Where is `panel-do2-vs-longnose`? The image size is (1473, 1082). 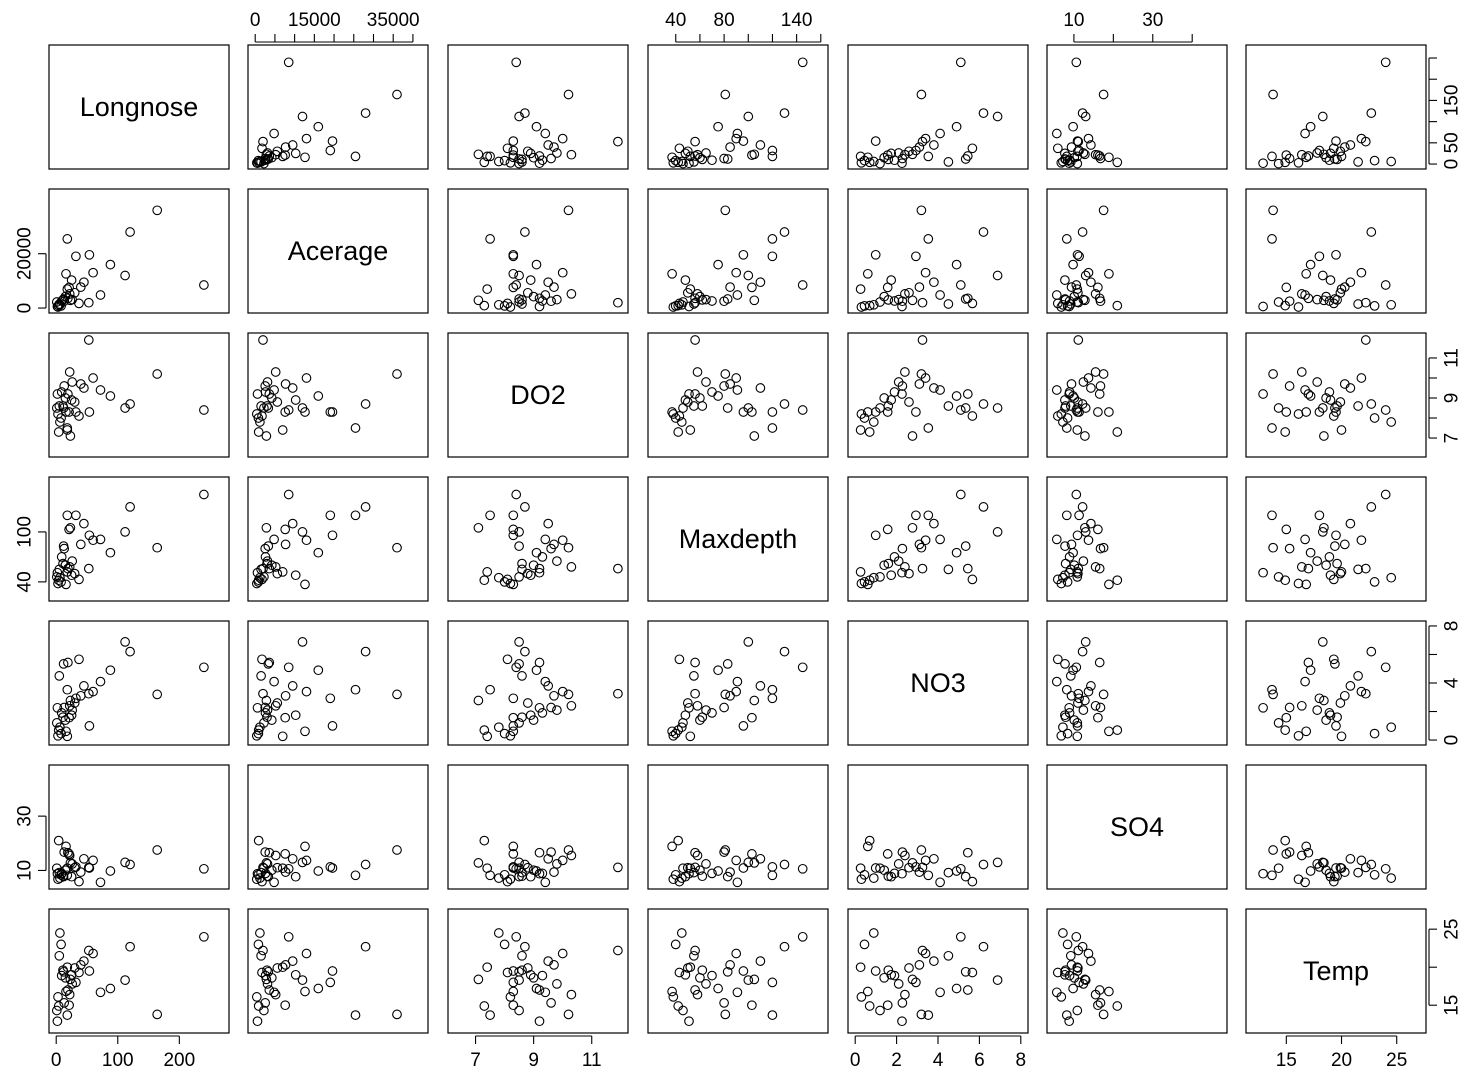
panel-do2-vs-longnose is located at coordinates (139, 395).